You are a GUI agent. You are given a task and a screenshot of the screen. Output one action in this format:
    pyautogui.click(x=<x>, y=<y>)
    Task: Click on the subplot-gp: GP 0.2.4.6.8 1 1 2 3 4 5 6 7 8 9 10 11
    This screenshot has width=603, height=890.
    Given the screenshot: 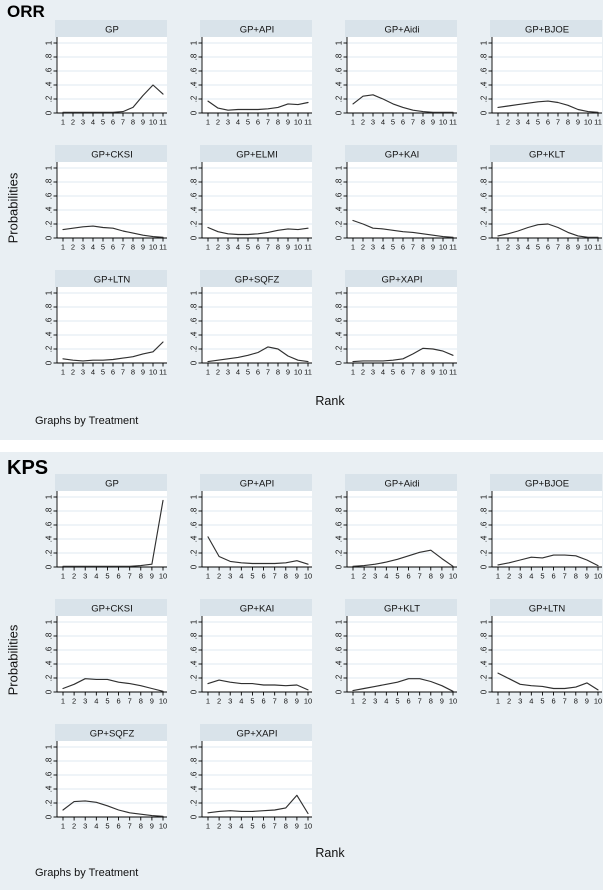 What is the action you would take?
    pyautogui.click(x=94, y=74)
    